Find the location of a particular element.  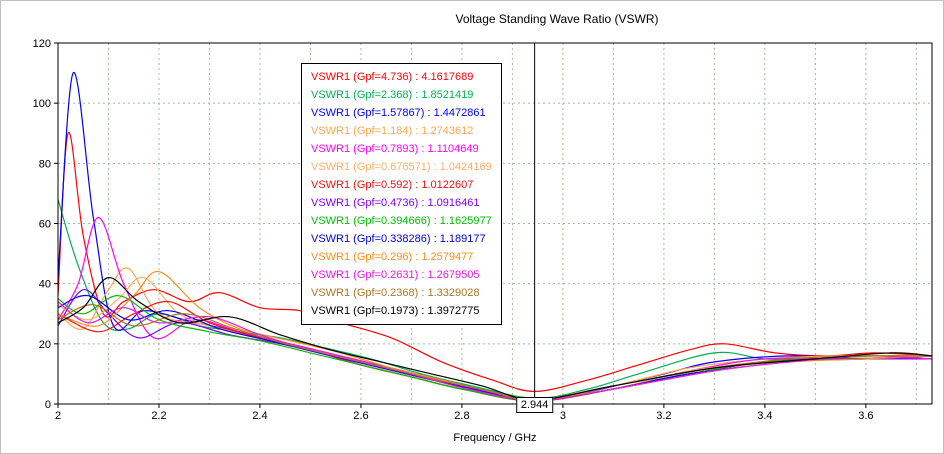

legend-entry-6: VSWR1 (Gpf=0.676571) : 1.0424169 is located at coordinates (401, 167).